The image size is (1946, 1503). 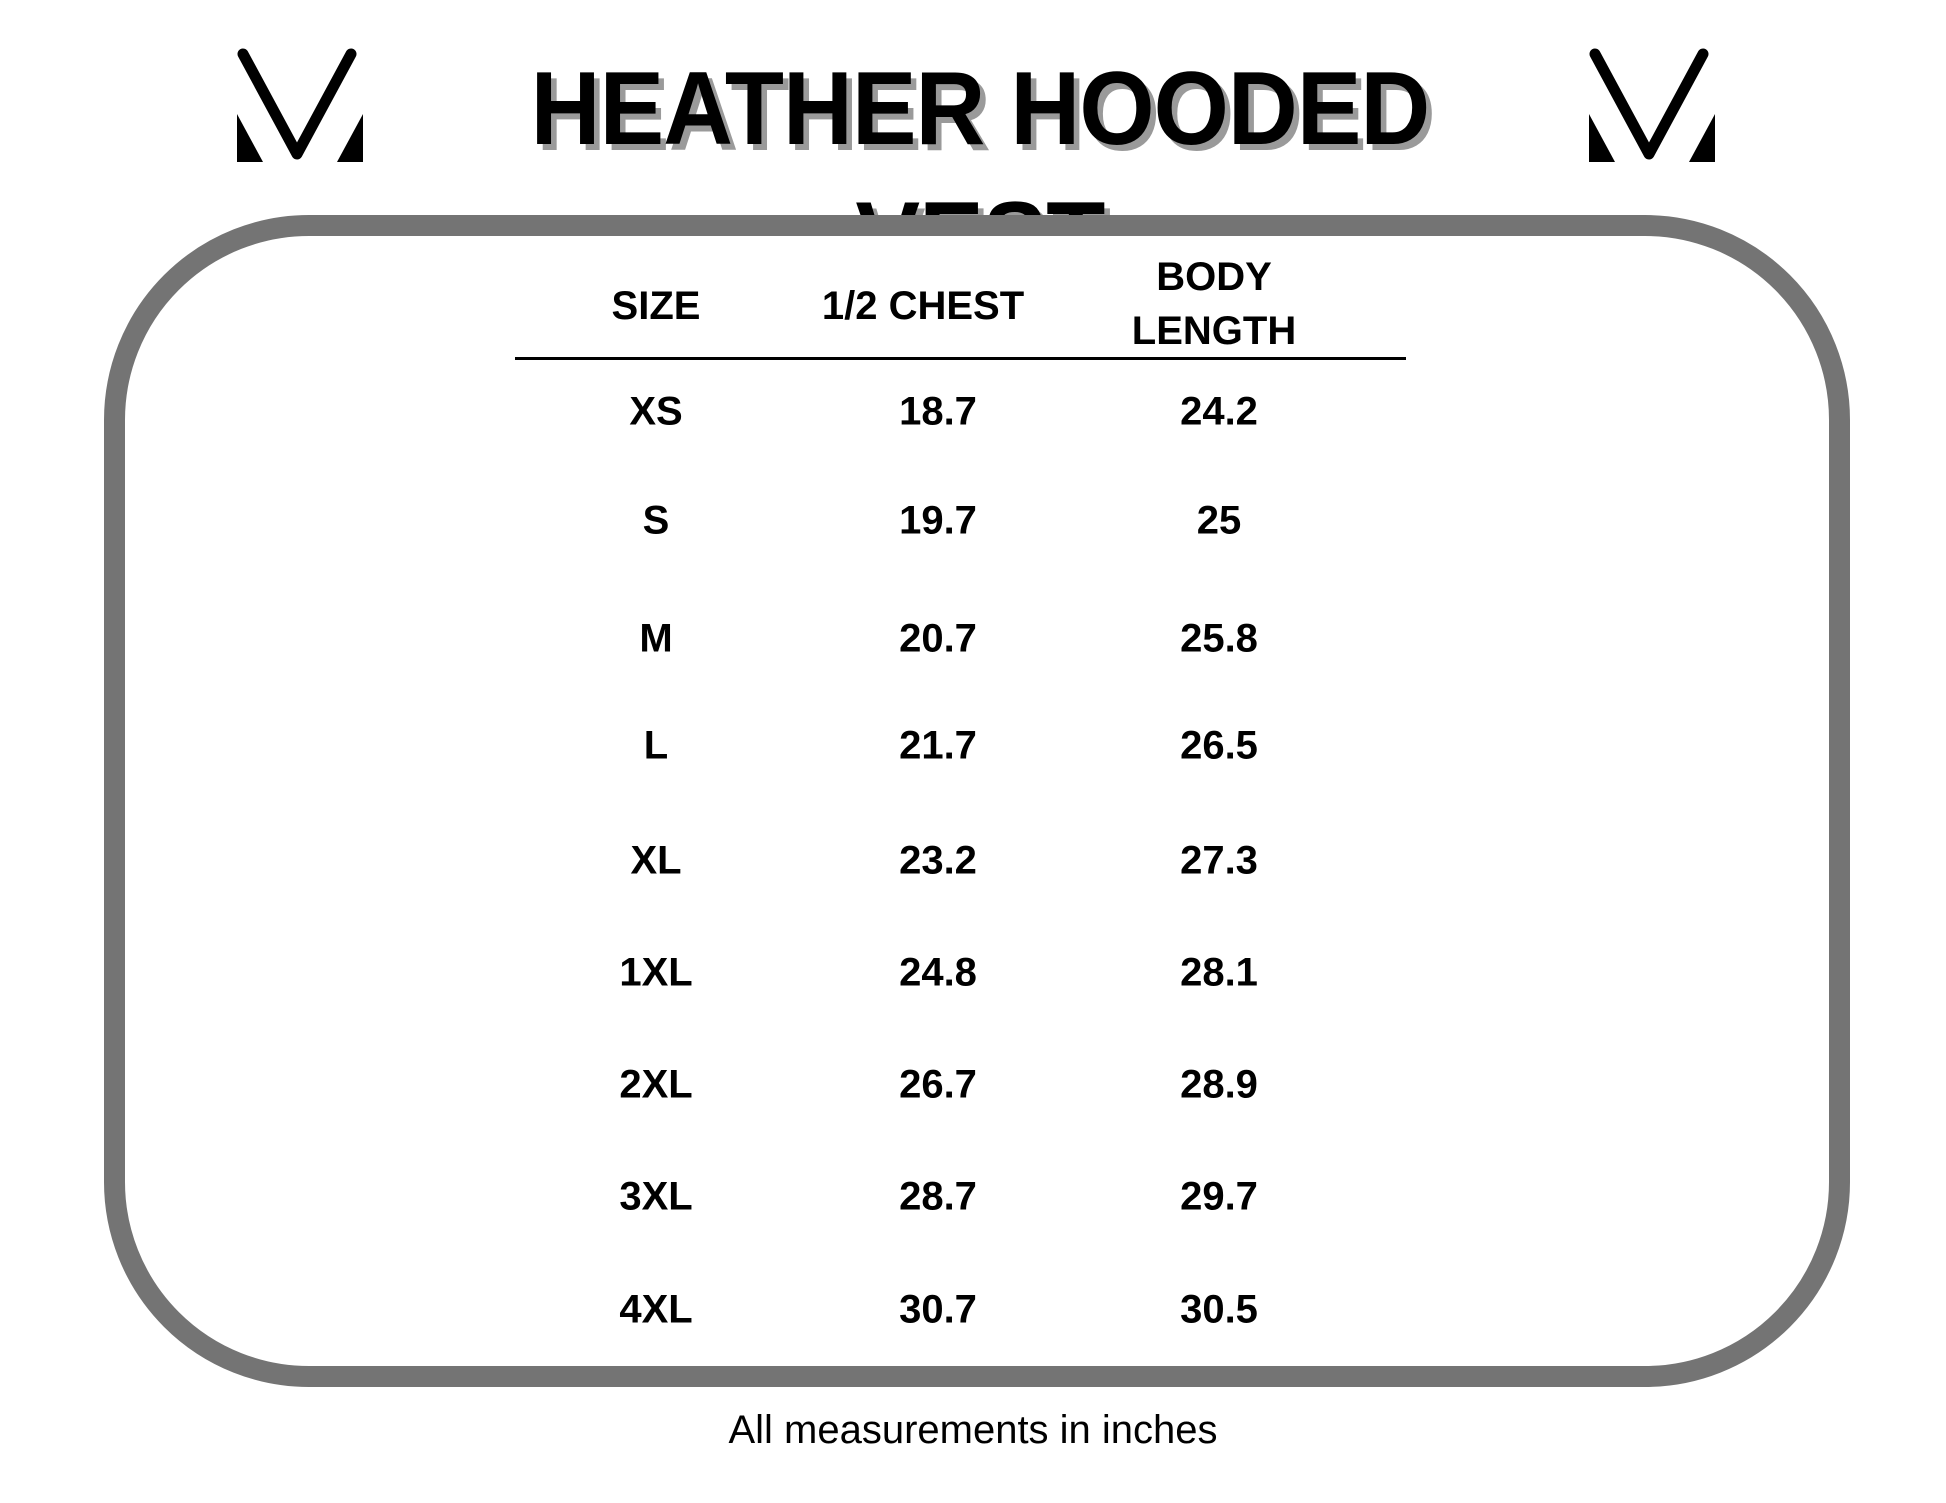 What do you see at coordinates (656, 860) in the screenshot?
I see `cell-size: XL` at bounding box center [656, 860].